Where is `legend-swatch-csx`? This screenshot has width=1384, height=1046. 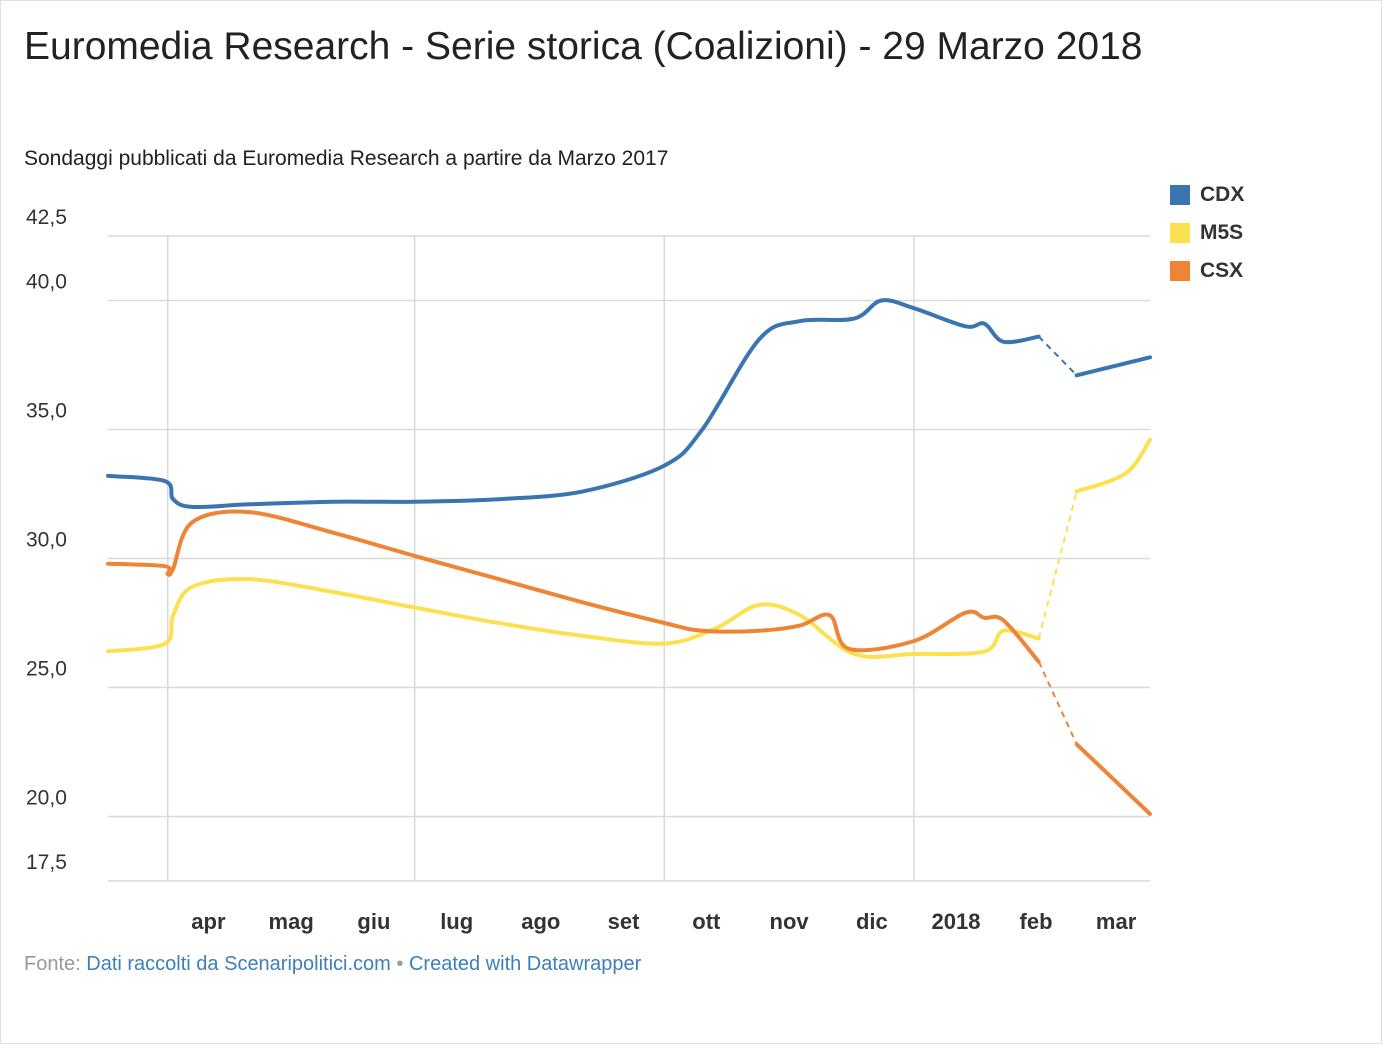 legend-swatch-csx is located at coordinates (1180, 271).